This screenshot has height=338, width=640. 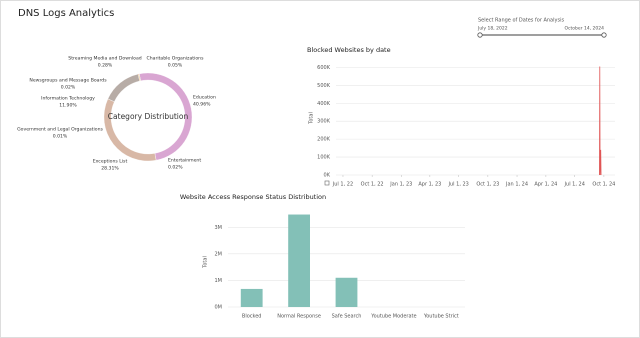 What do you see at coordinates (521, 21) in the screenshot?
I see `filter-label: Select Range of Dates for Analysis` at bounding box center [521, 21].